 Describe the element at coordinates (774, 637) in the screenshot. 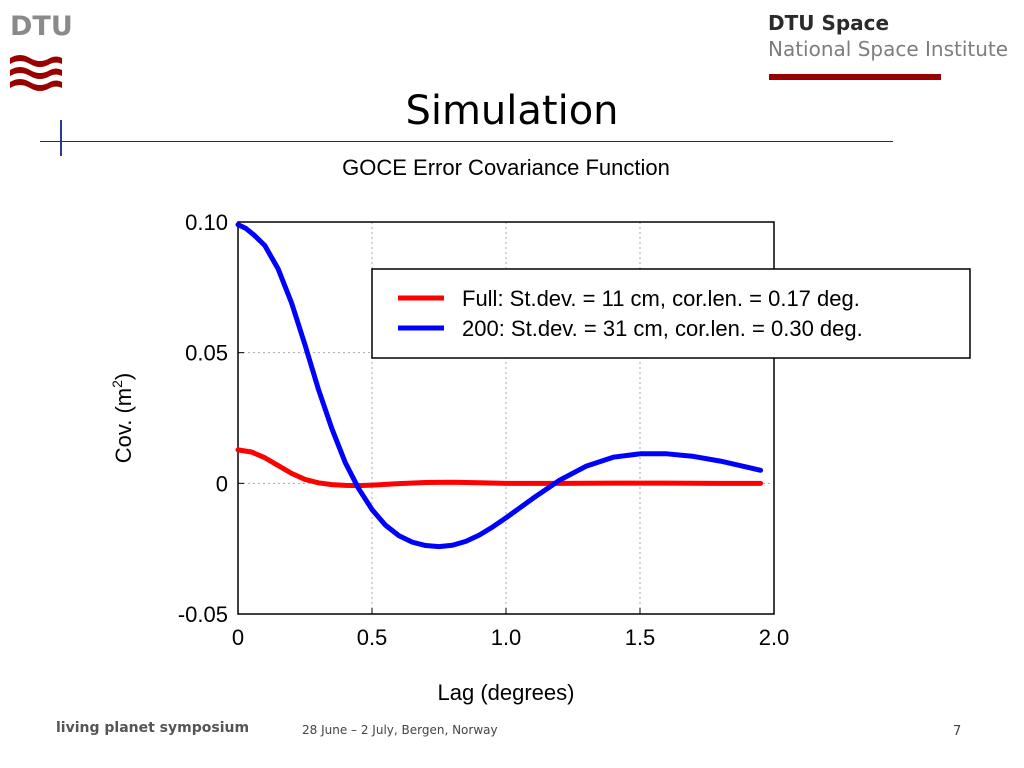

I see `x-tick-label: 2.0` at that location.